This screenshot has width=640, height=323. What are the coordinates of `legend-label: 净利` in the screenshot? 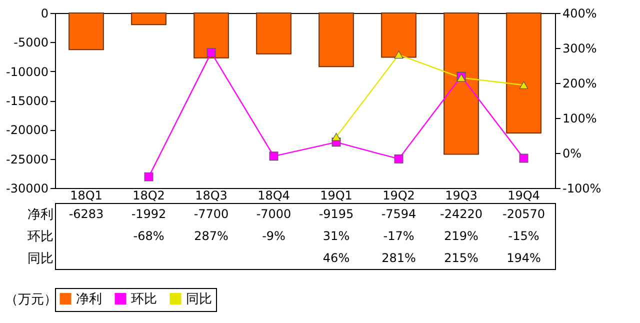 It's located at (89, 299).